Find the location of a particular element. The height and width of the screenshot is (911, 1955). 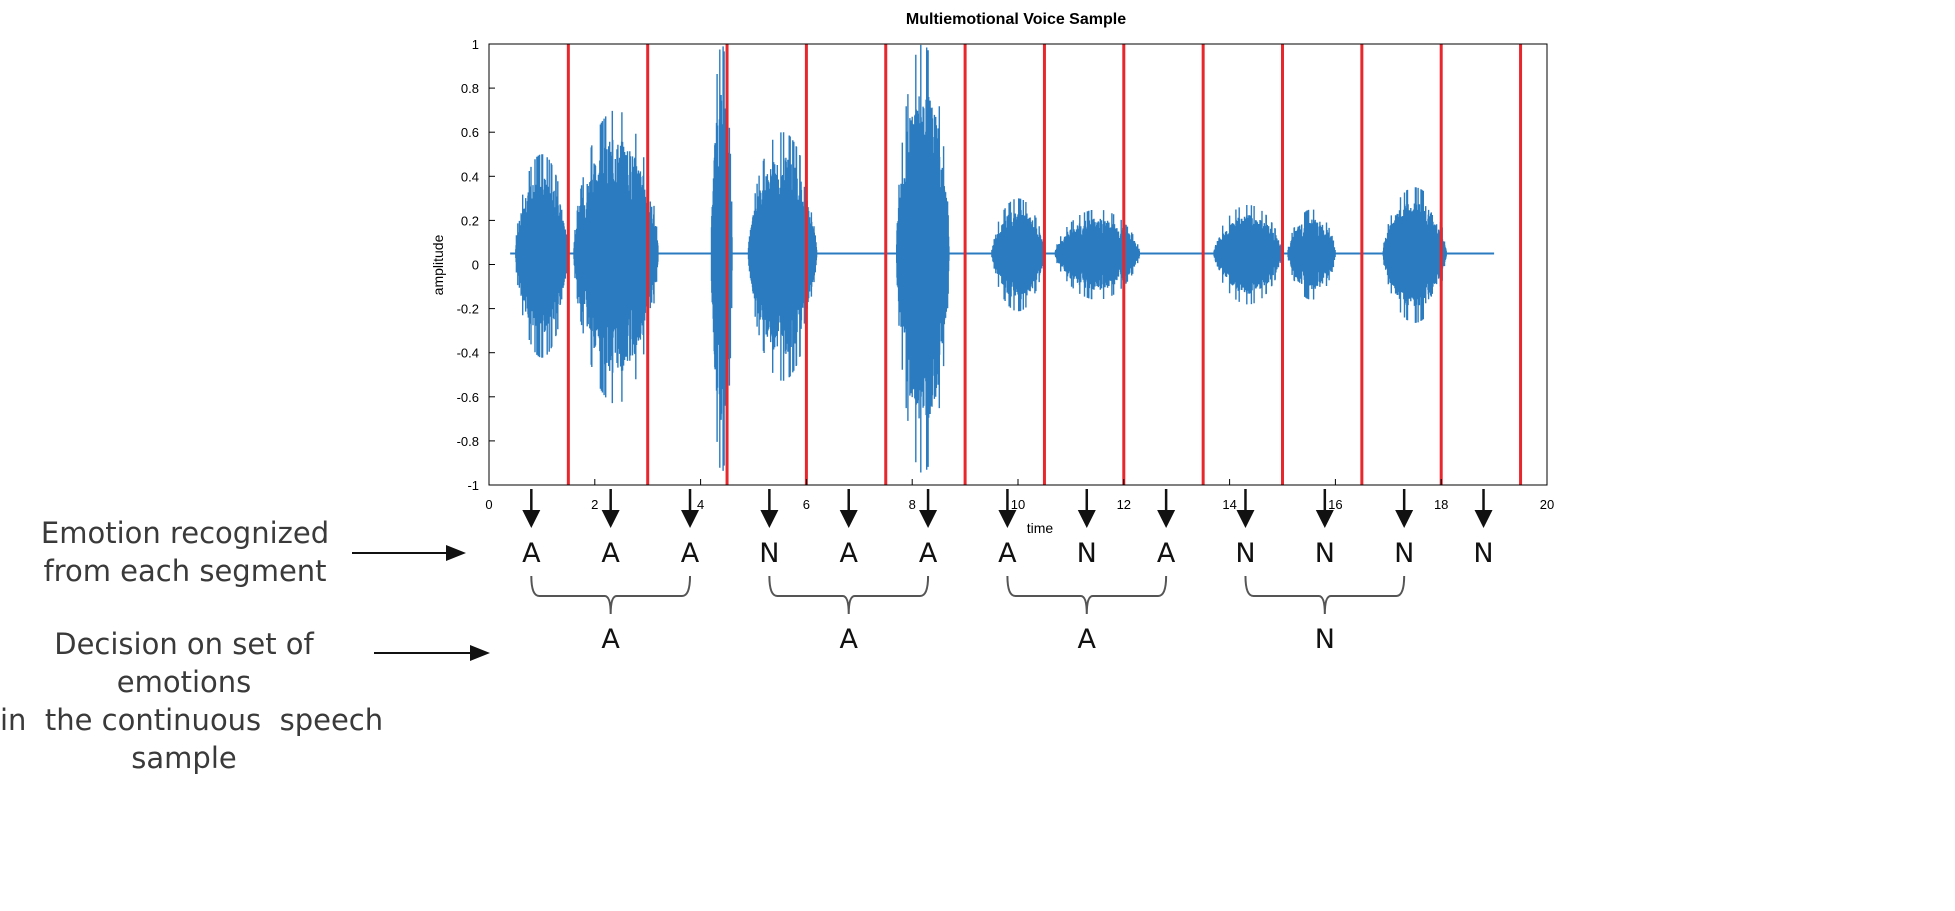

y-tick-label: -0.4 is located at coordinates (468, 353).